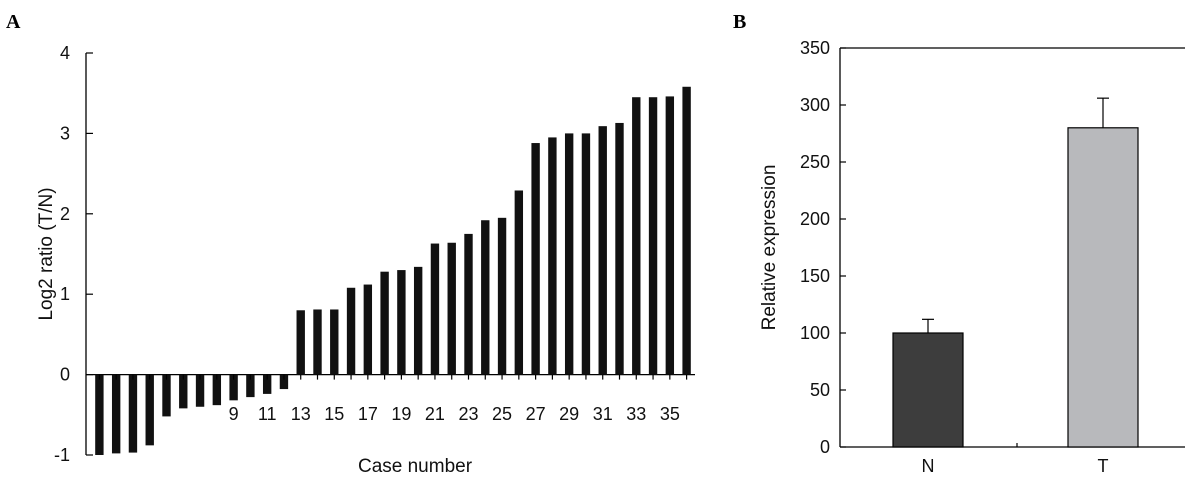 The image size is (1189, 479). Describe the element at coordinates (820, 390) in the screenshot. I see `chart-b-y-tick-label: 50` at that location.